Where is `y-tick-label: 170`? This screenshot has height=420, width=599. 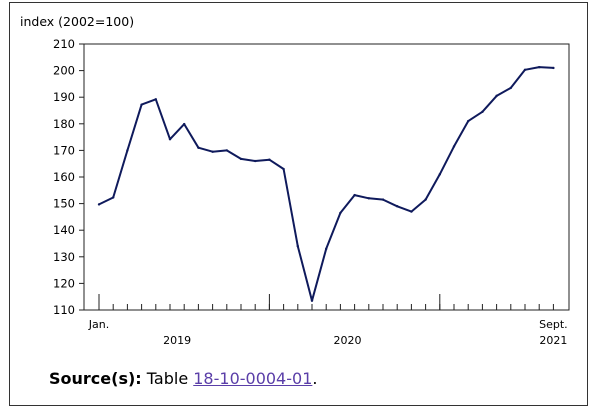 y-tick-label: 170 is located at coordinates (64, 150).